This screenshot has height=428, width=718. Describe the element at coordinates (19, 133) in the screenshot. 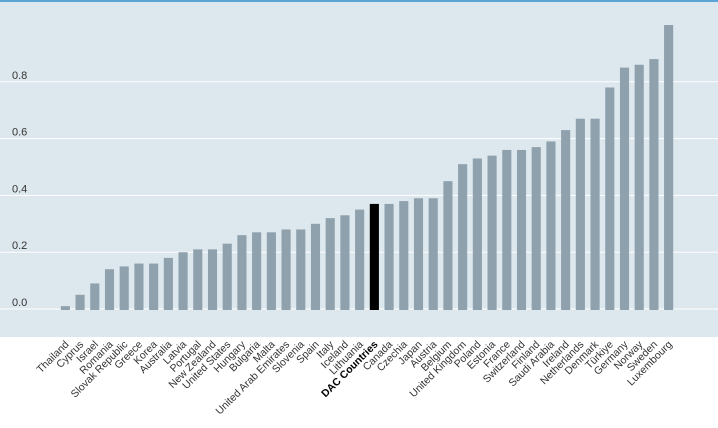

I see `y-tick-label: 0.6` at that location.